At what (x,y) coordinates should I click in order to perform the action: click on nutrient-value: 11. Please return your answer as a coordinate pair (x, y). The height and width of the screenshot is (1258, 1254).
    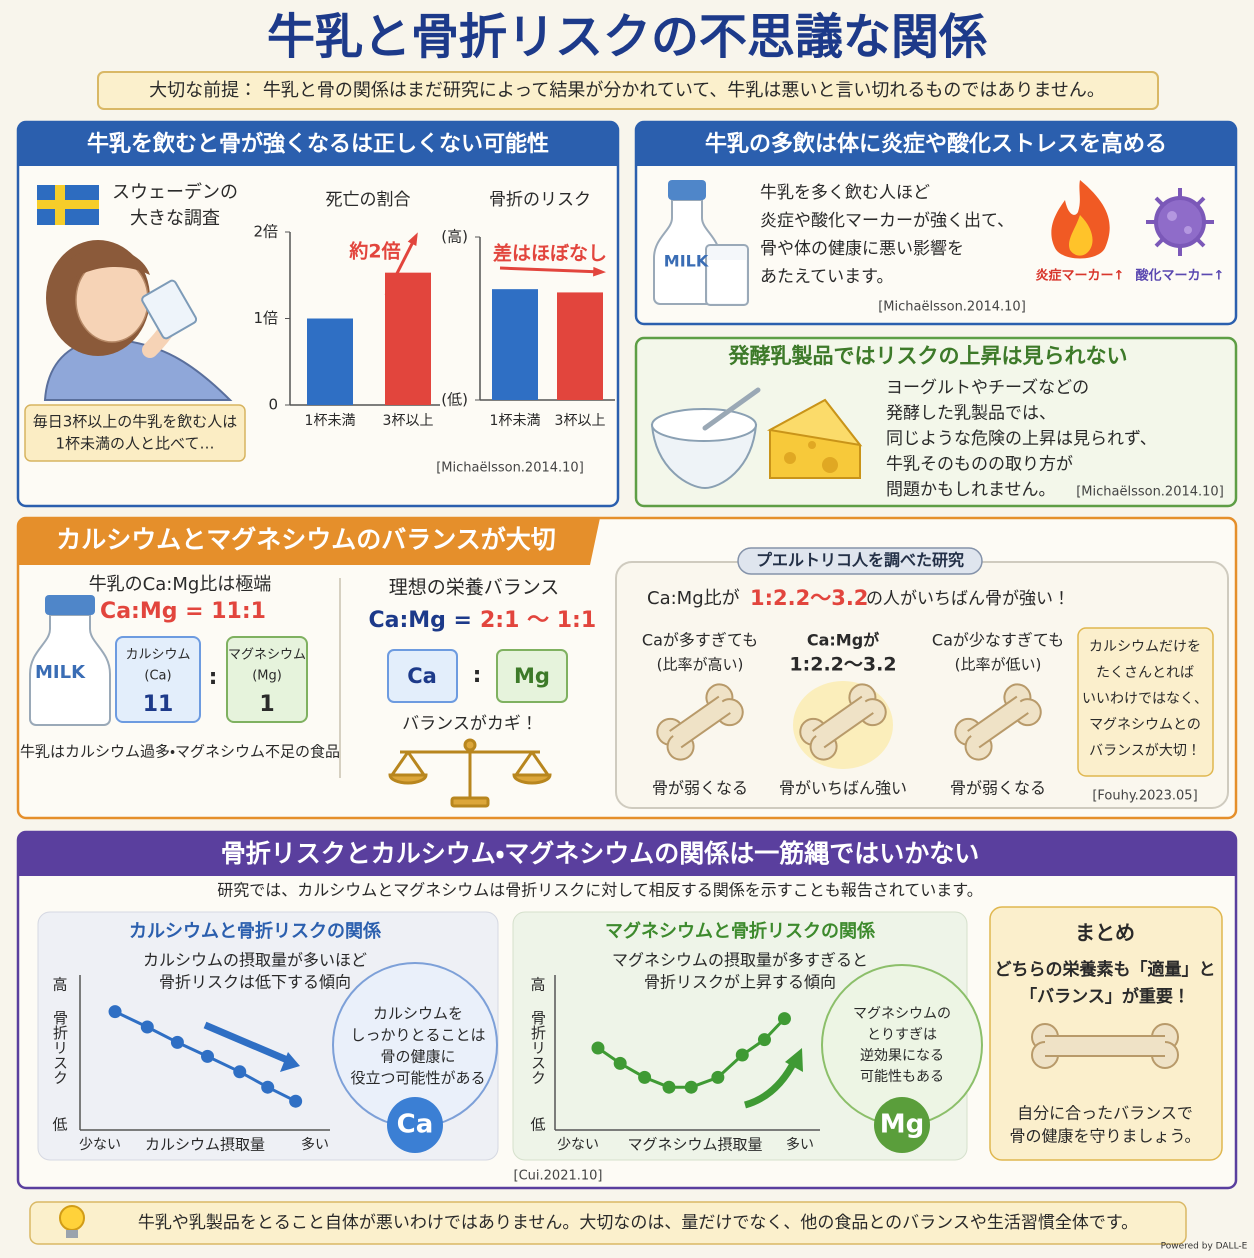
    Looking at the image, I should click on (158, 704).